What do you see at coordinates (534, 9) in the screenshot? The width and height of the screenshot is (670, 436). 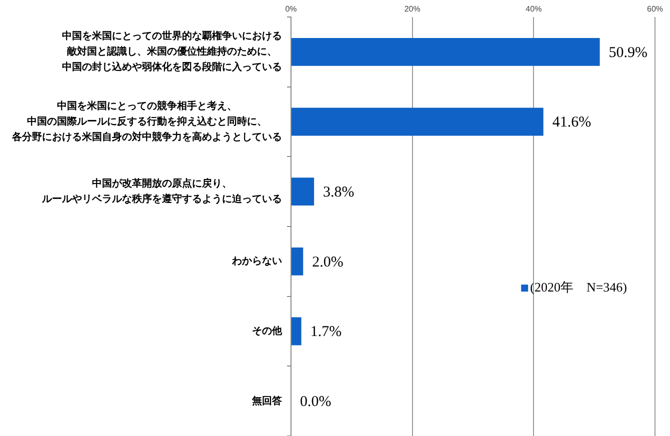 I see `x-tick-label: 40%` at bounding box center [534, 9].